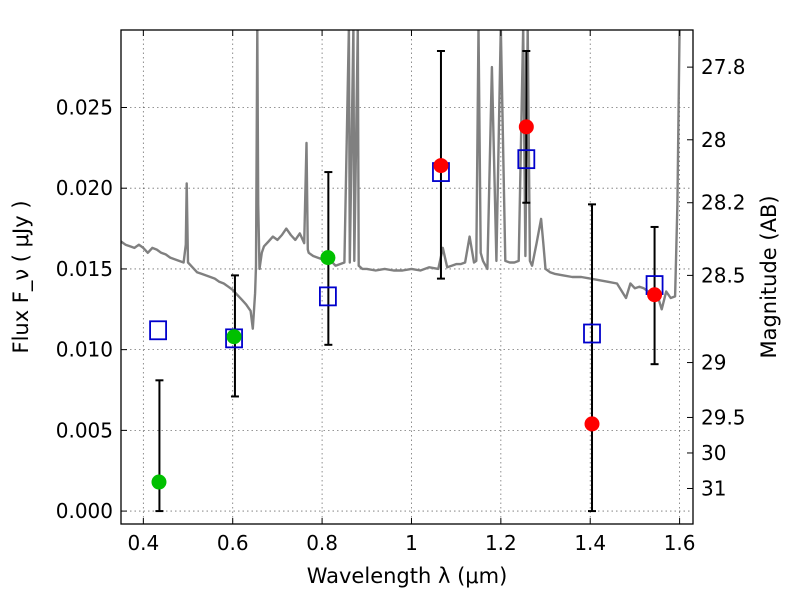 The height and width of the screenshot is (600, 800). Describe the element at coordinates (21, 276) in the screenshot. I see `y-axis-title: Flux F_ν ( μJy )` at that location.